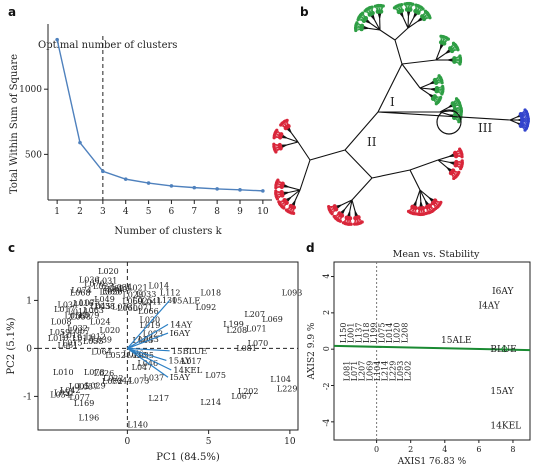 The width and height of the screenshot is (550, 469). I want to click on point-cluster-label: L073, so click(139, 380).